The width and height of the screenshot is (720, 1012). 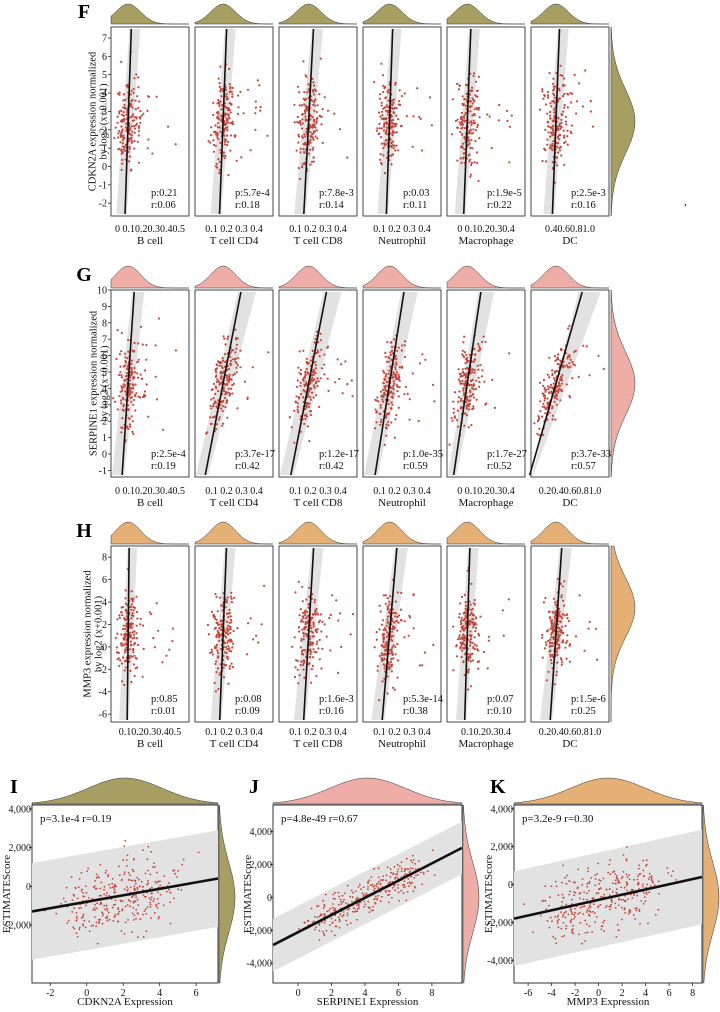 I want to click on confidence-band, so click(x=226, y=383).